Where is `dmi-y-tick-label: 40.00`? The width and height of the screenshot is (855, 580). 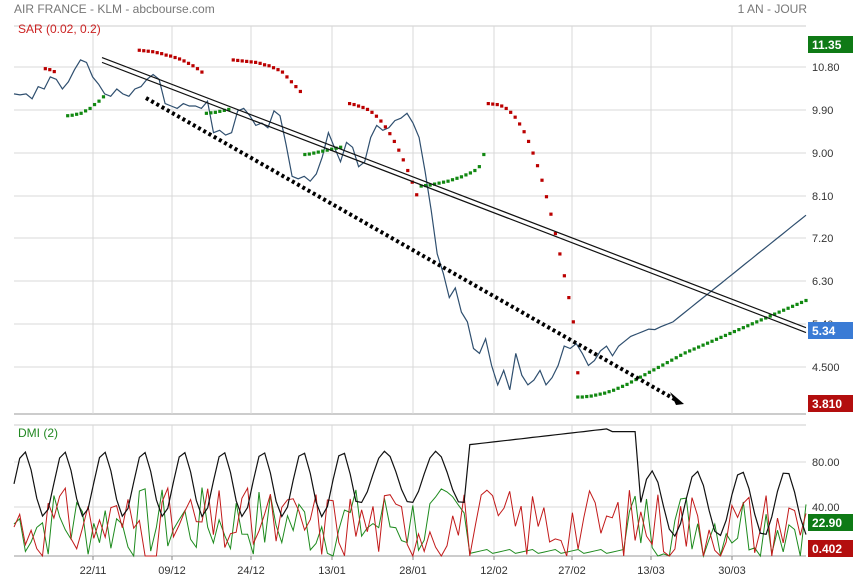 dmi-y-tick-label: 40.00 is located at coordinates (826, 508).